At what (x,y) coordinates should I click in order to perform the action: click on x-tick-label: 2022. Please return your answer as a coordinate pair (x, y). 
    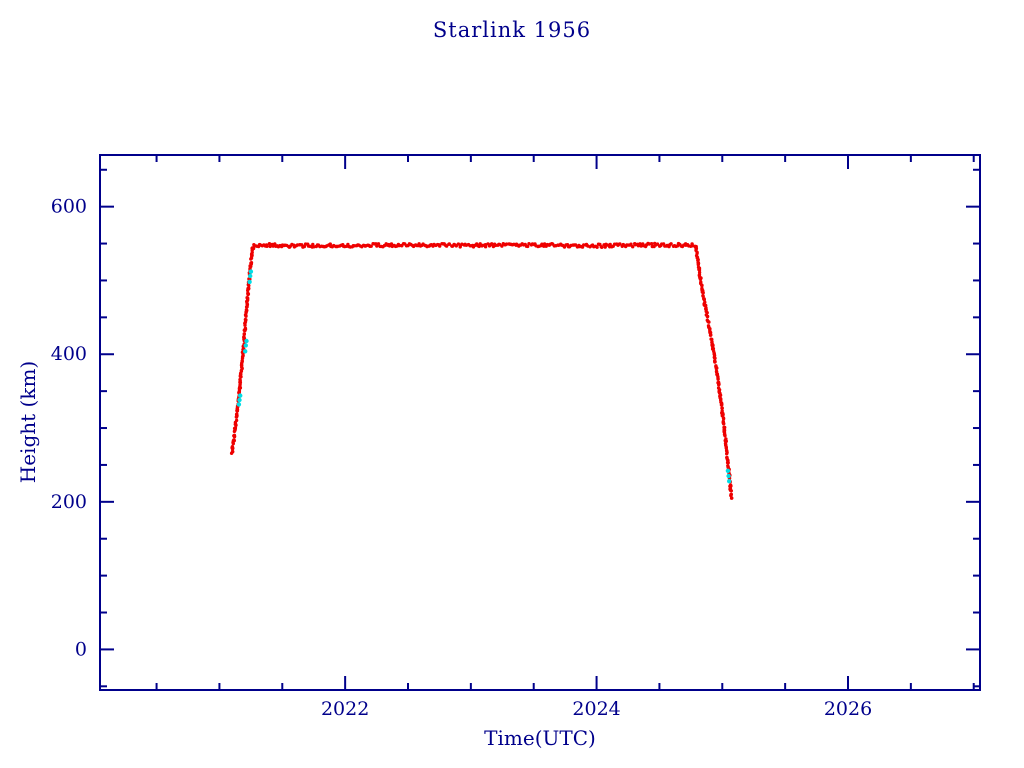
    Looking at the image, I should click on (345, 709).